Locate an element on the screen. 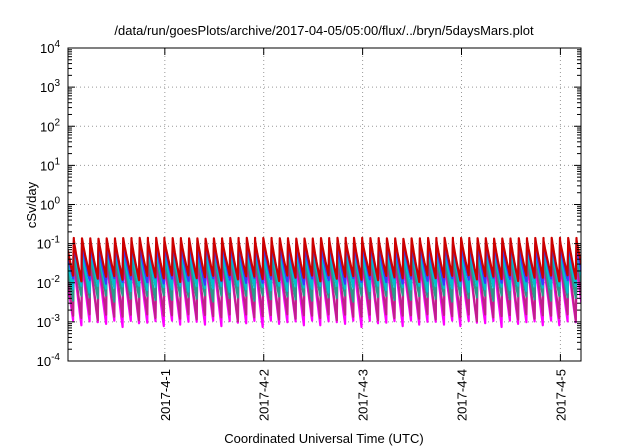  y-tick-label: 10⁴ is located at coordinates (50, 47).